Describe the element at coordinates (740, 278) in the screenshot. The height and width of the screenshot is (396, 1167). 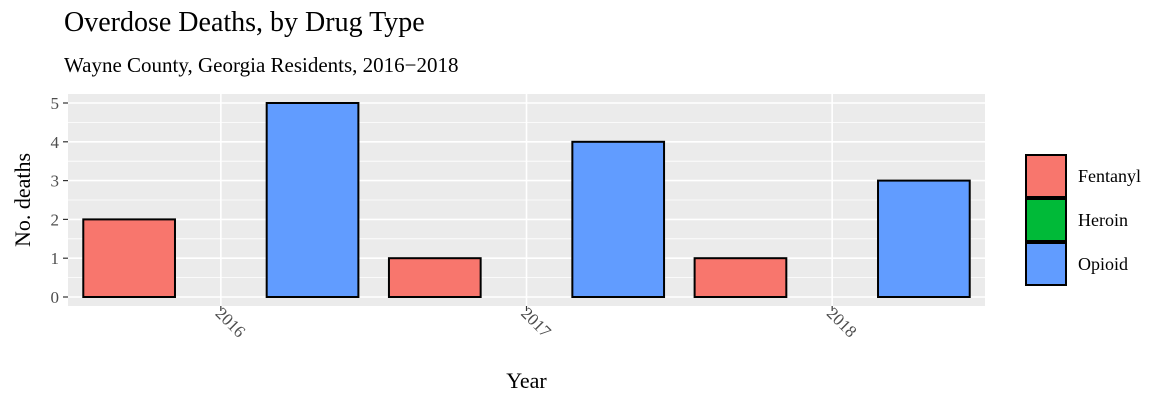
I see `bar-fentanyl-2018` at that location.